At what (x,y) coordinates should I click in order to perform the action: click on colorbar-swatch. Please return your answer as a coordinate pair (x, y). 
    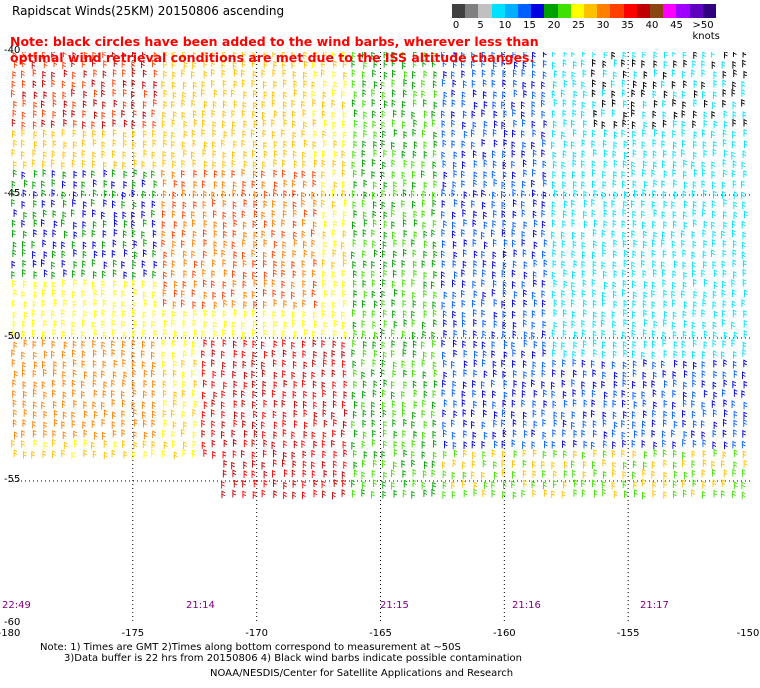
    Looking at the image, I should click on (485, 11).